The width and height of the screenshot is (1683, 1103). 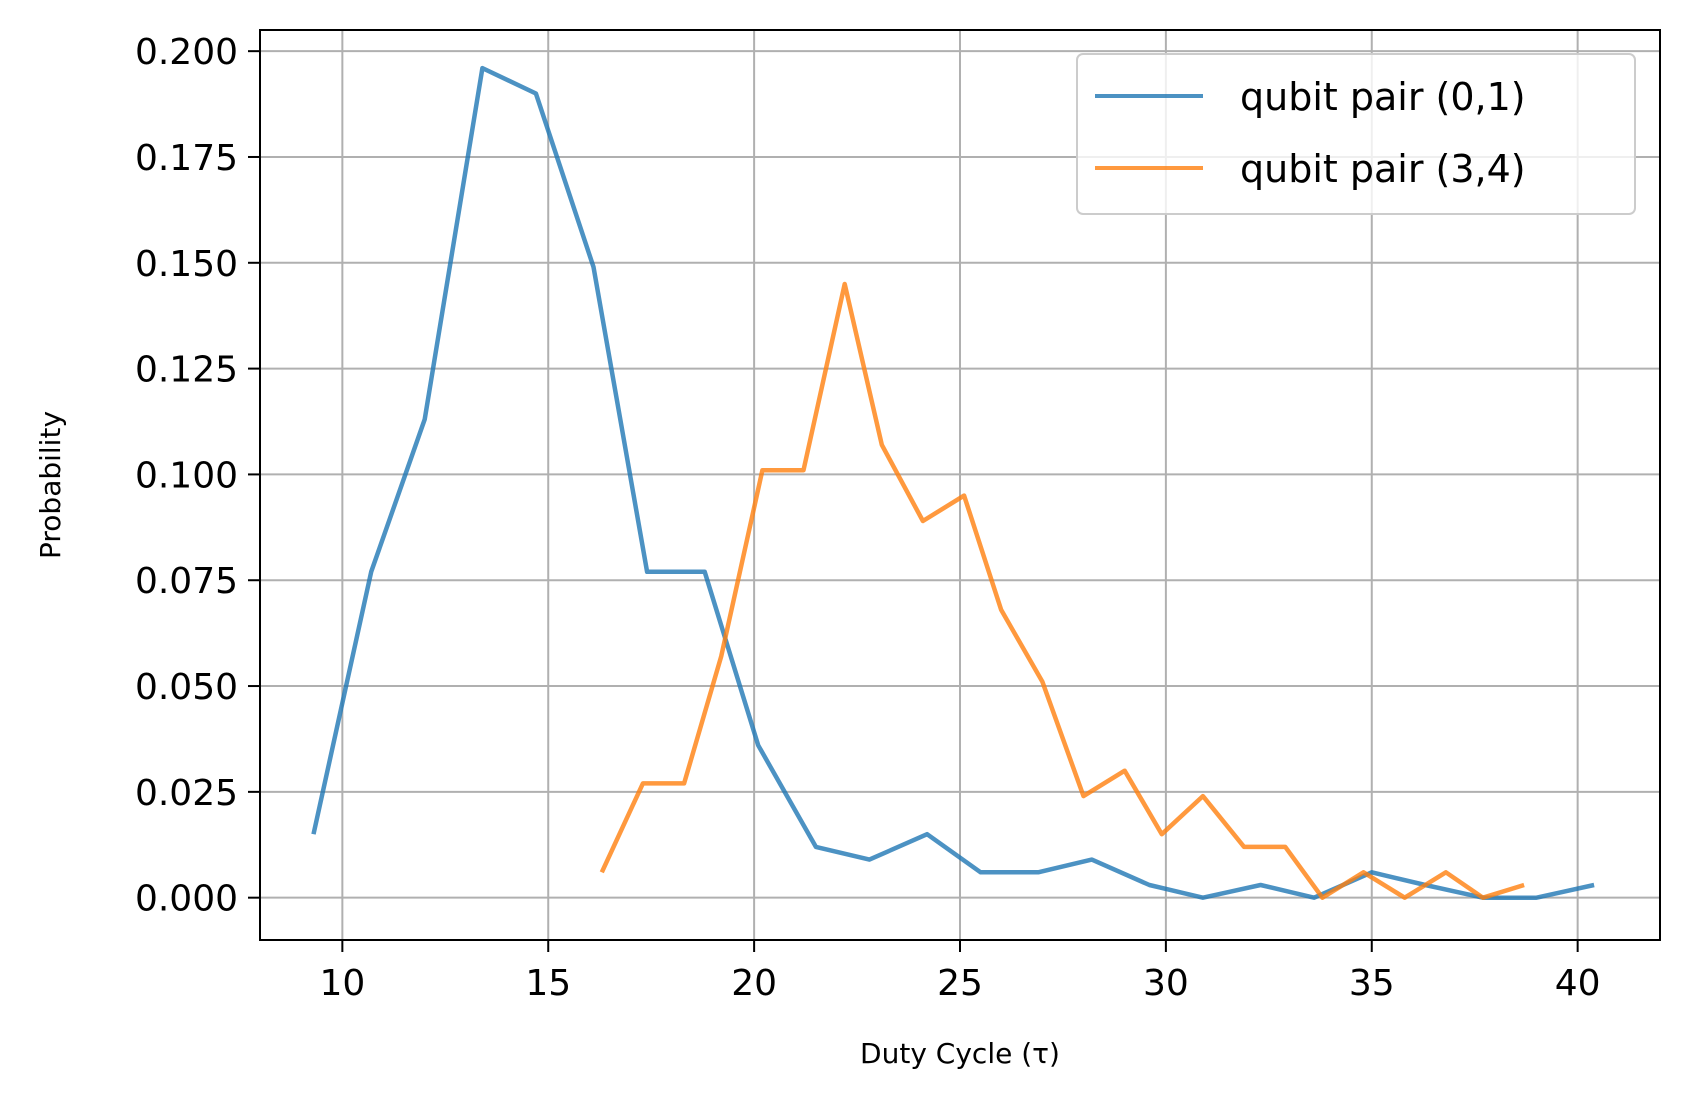 I want to click on legend-box, so click(x=1356, y=134).